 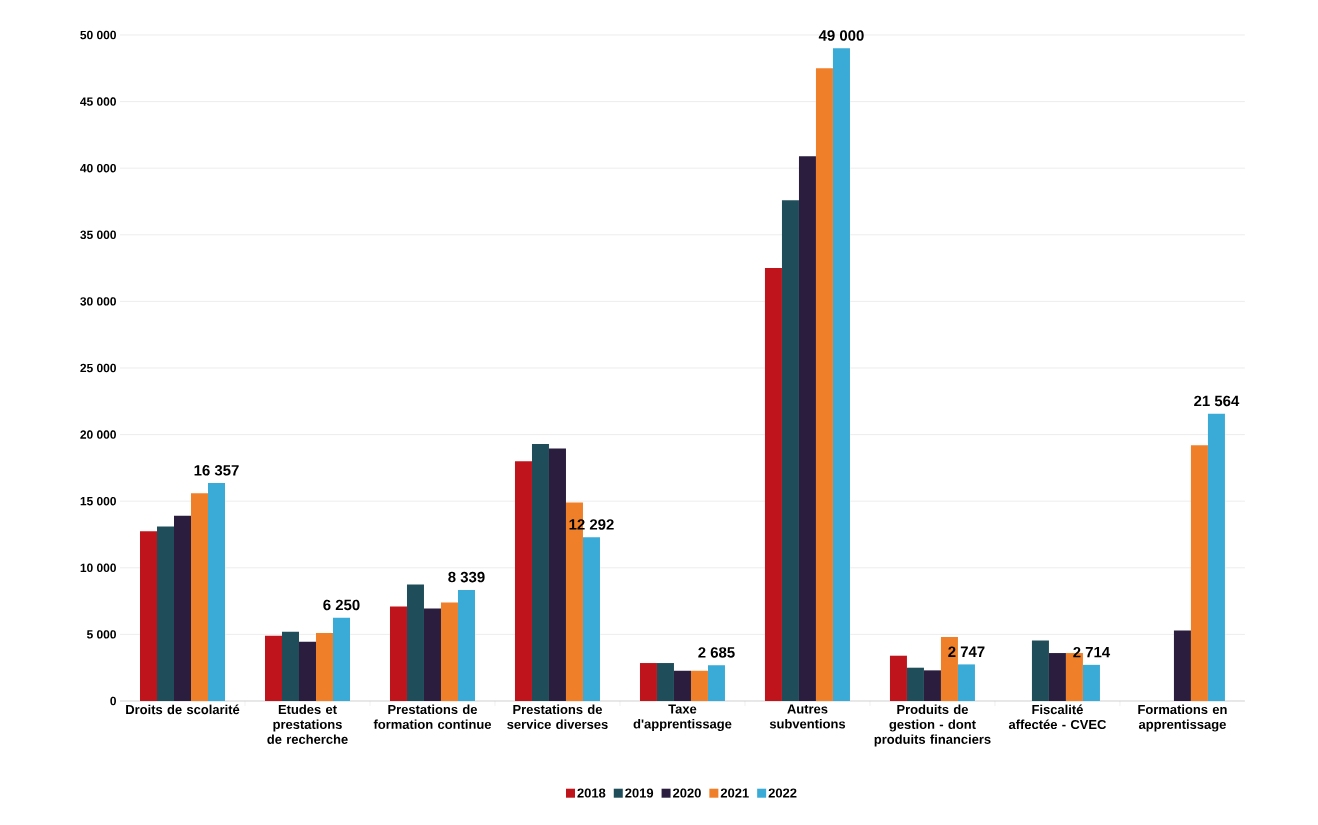 I want to click on legend-label: 2021, so click(x=734, y=793).